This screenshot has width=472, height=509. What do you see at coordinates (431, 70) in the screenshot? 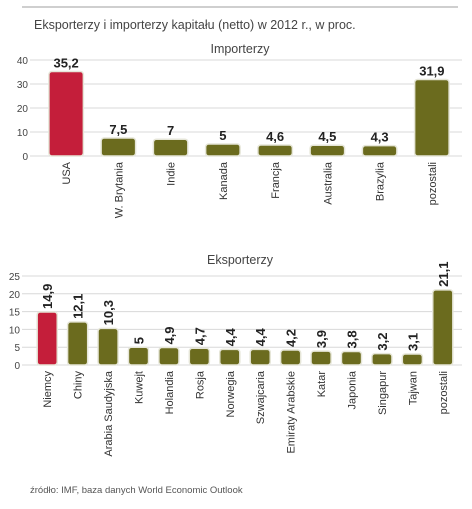
I see `data-label: 31,9` at bounding box center [431, 70].